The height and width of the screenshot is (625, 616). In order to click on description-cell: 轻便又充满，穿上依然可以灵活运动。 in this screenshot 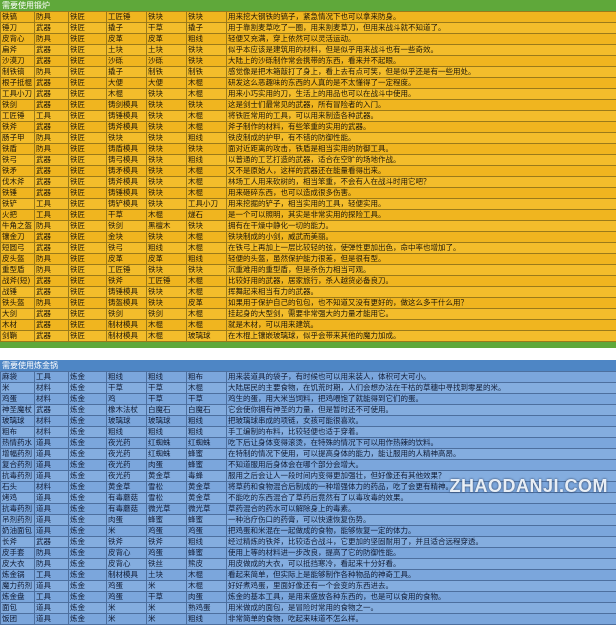, I will do `click(421, 39)`.